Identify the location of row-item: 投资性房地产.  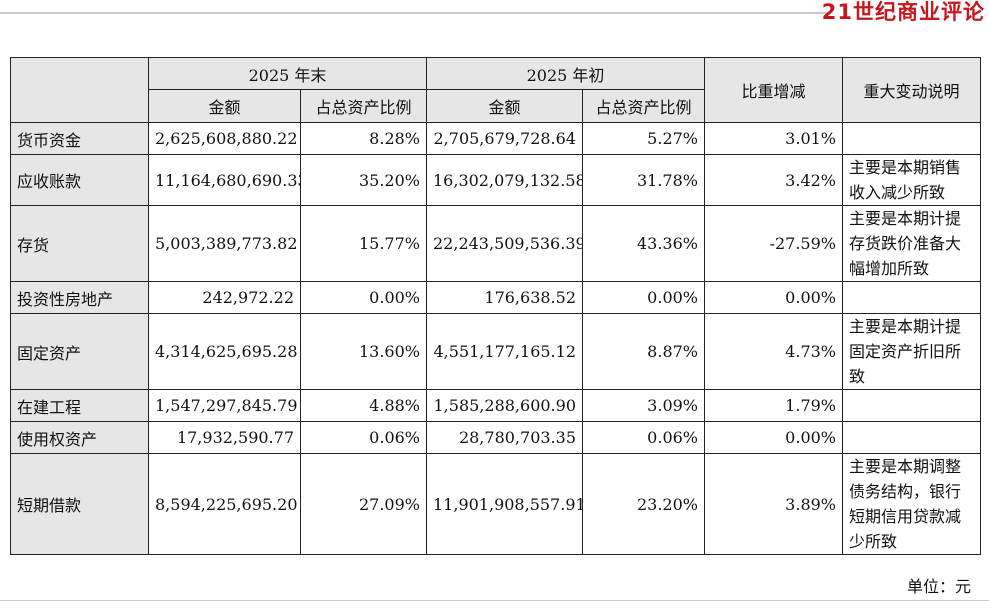
(79, 297).